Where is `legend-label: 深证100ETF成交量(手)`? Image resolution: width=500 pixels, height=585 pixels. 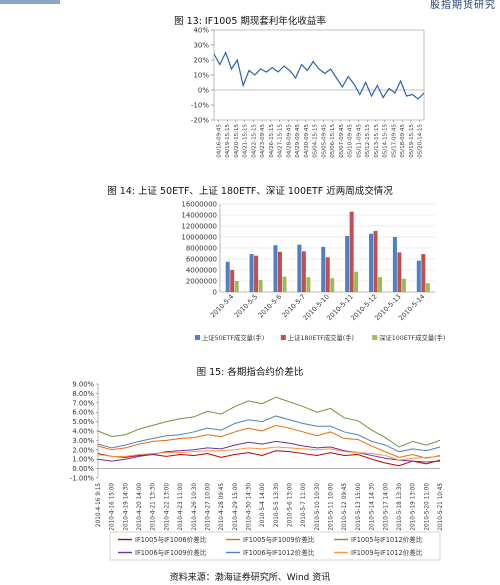 legend-label: 深证100ETF成交量(手) is located at coordinates (412, 337).